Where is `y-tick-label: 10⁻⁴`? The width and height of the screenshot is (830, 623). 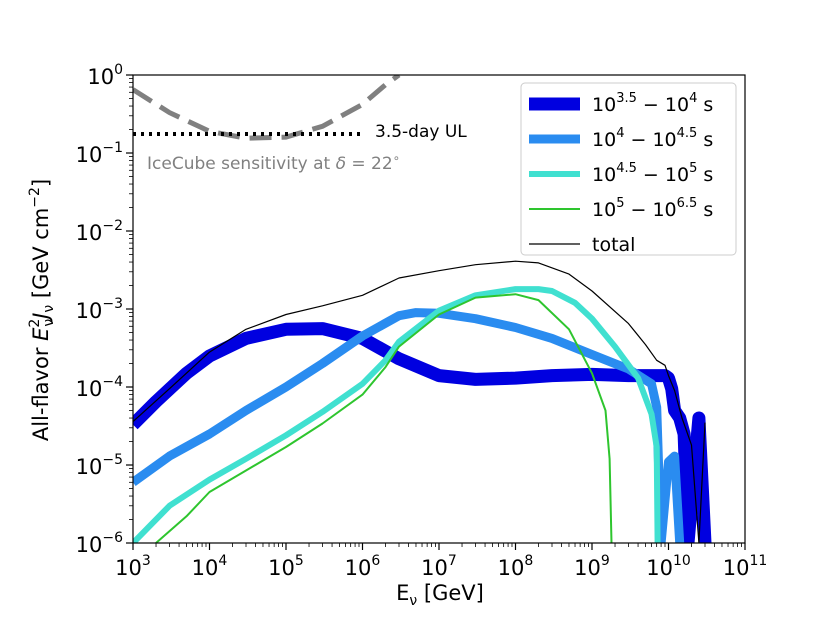
y-tick-label: 10⁻⁴ is located at coordinates (99, 387).